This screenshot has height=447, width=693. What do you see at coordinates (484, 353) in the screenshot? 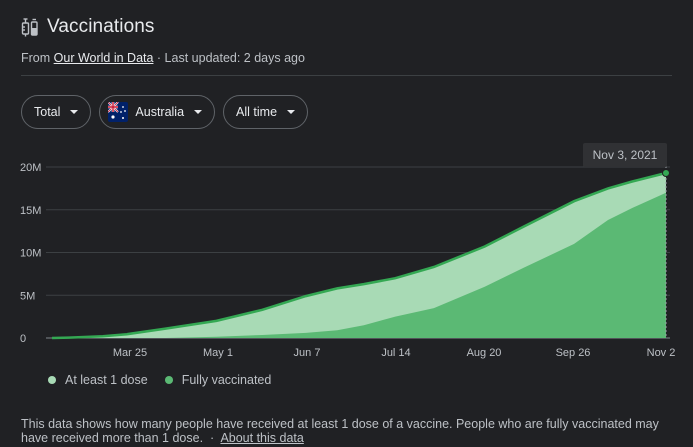
I see `x-tick-label: Aug 20` at bounding box center [484, 353].